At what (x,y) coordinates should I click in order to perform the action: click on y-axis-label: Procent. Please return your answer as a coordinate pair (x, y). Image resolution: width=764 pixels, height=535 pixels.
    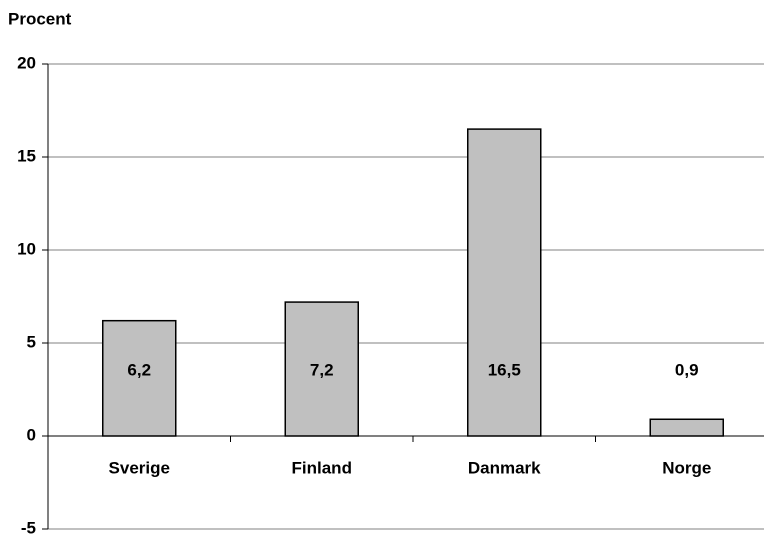
    Looking at the image, I should click on (40, 18).